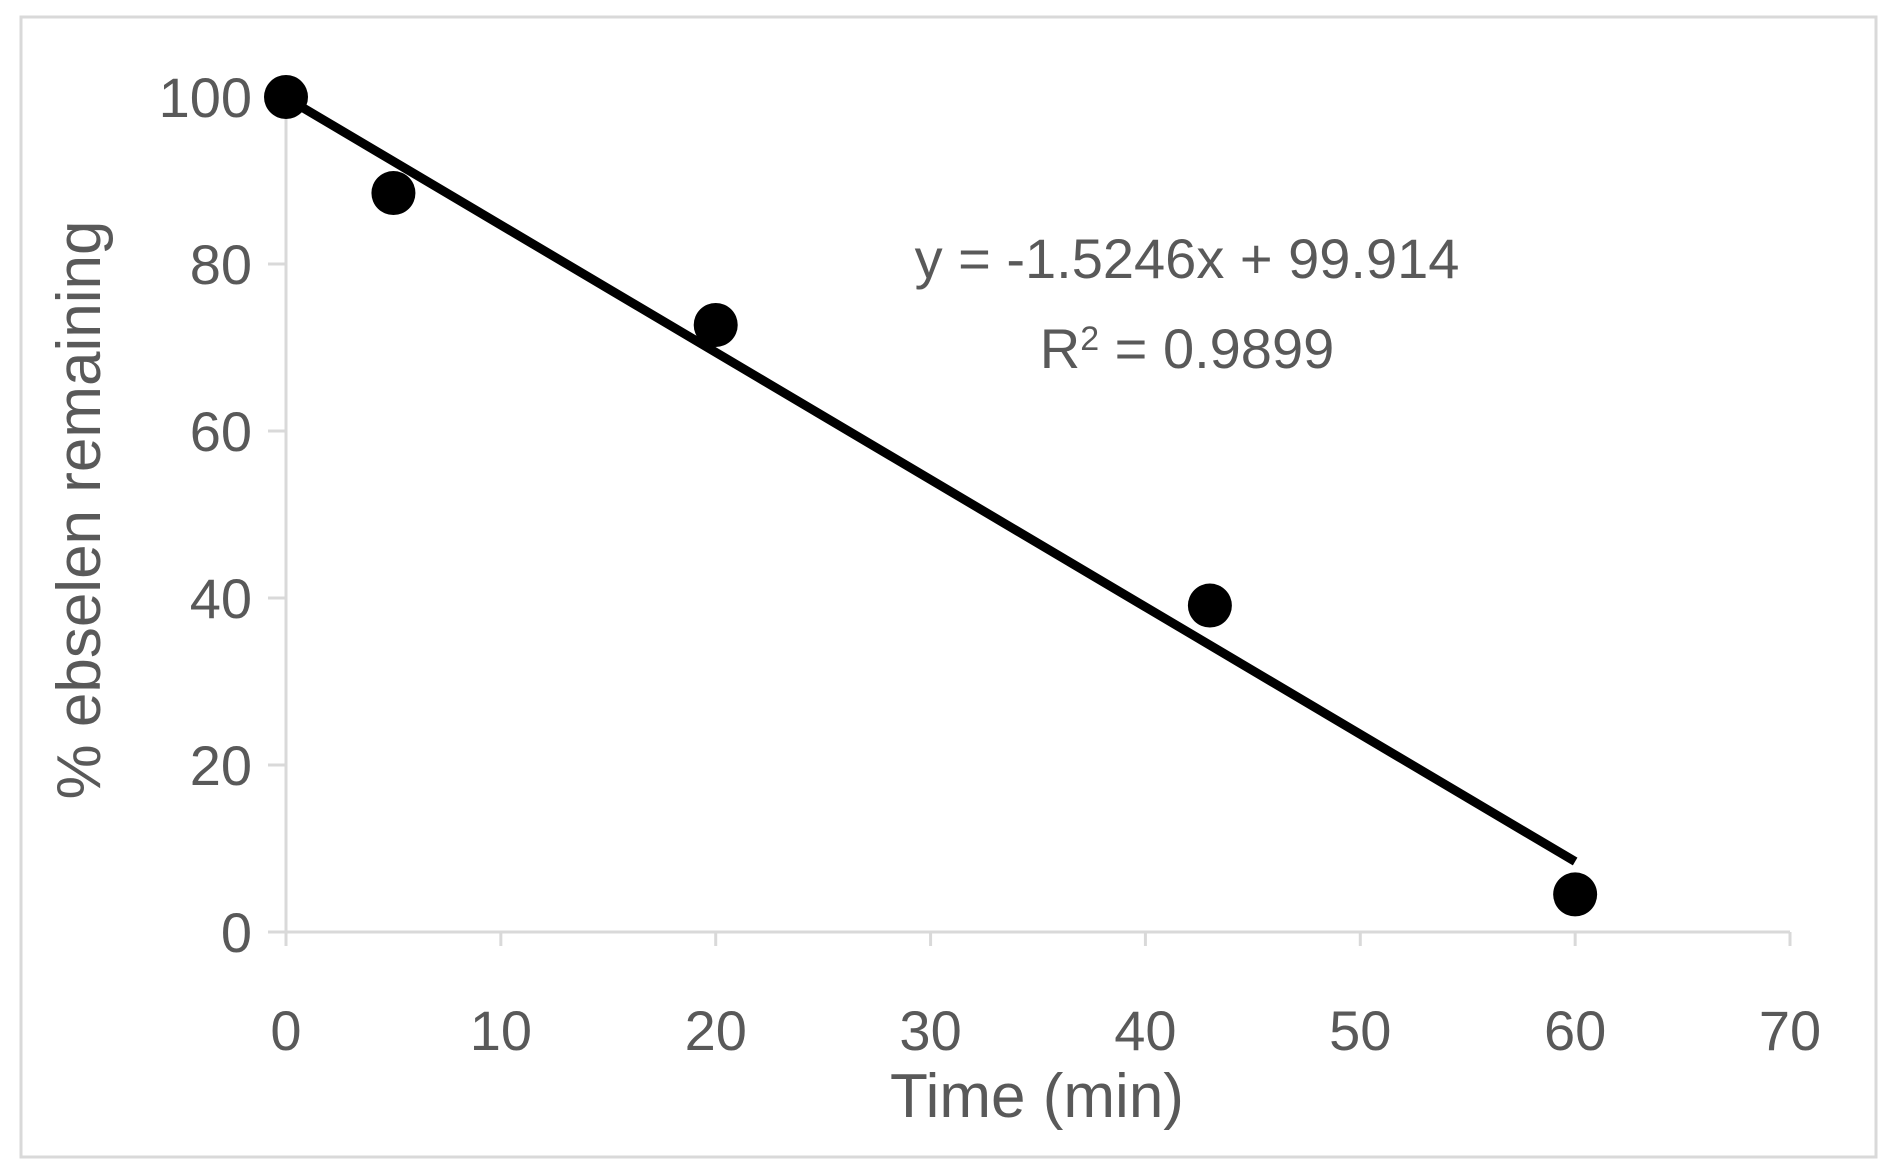 This screenshot has height=1174, width=1897. I want to click on y-tick-label: 80, so click(221, 264).